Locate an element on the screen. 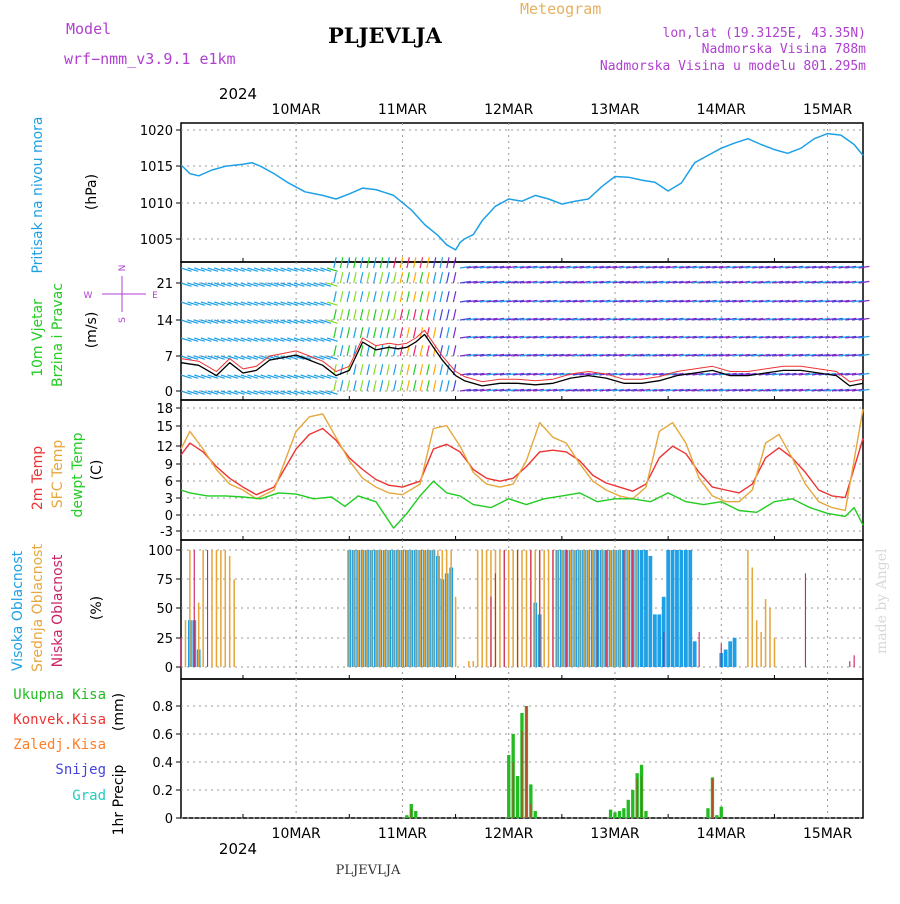  precip-tick-label: 0.8 is located at coordinates (162, 707).